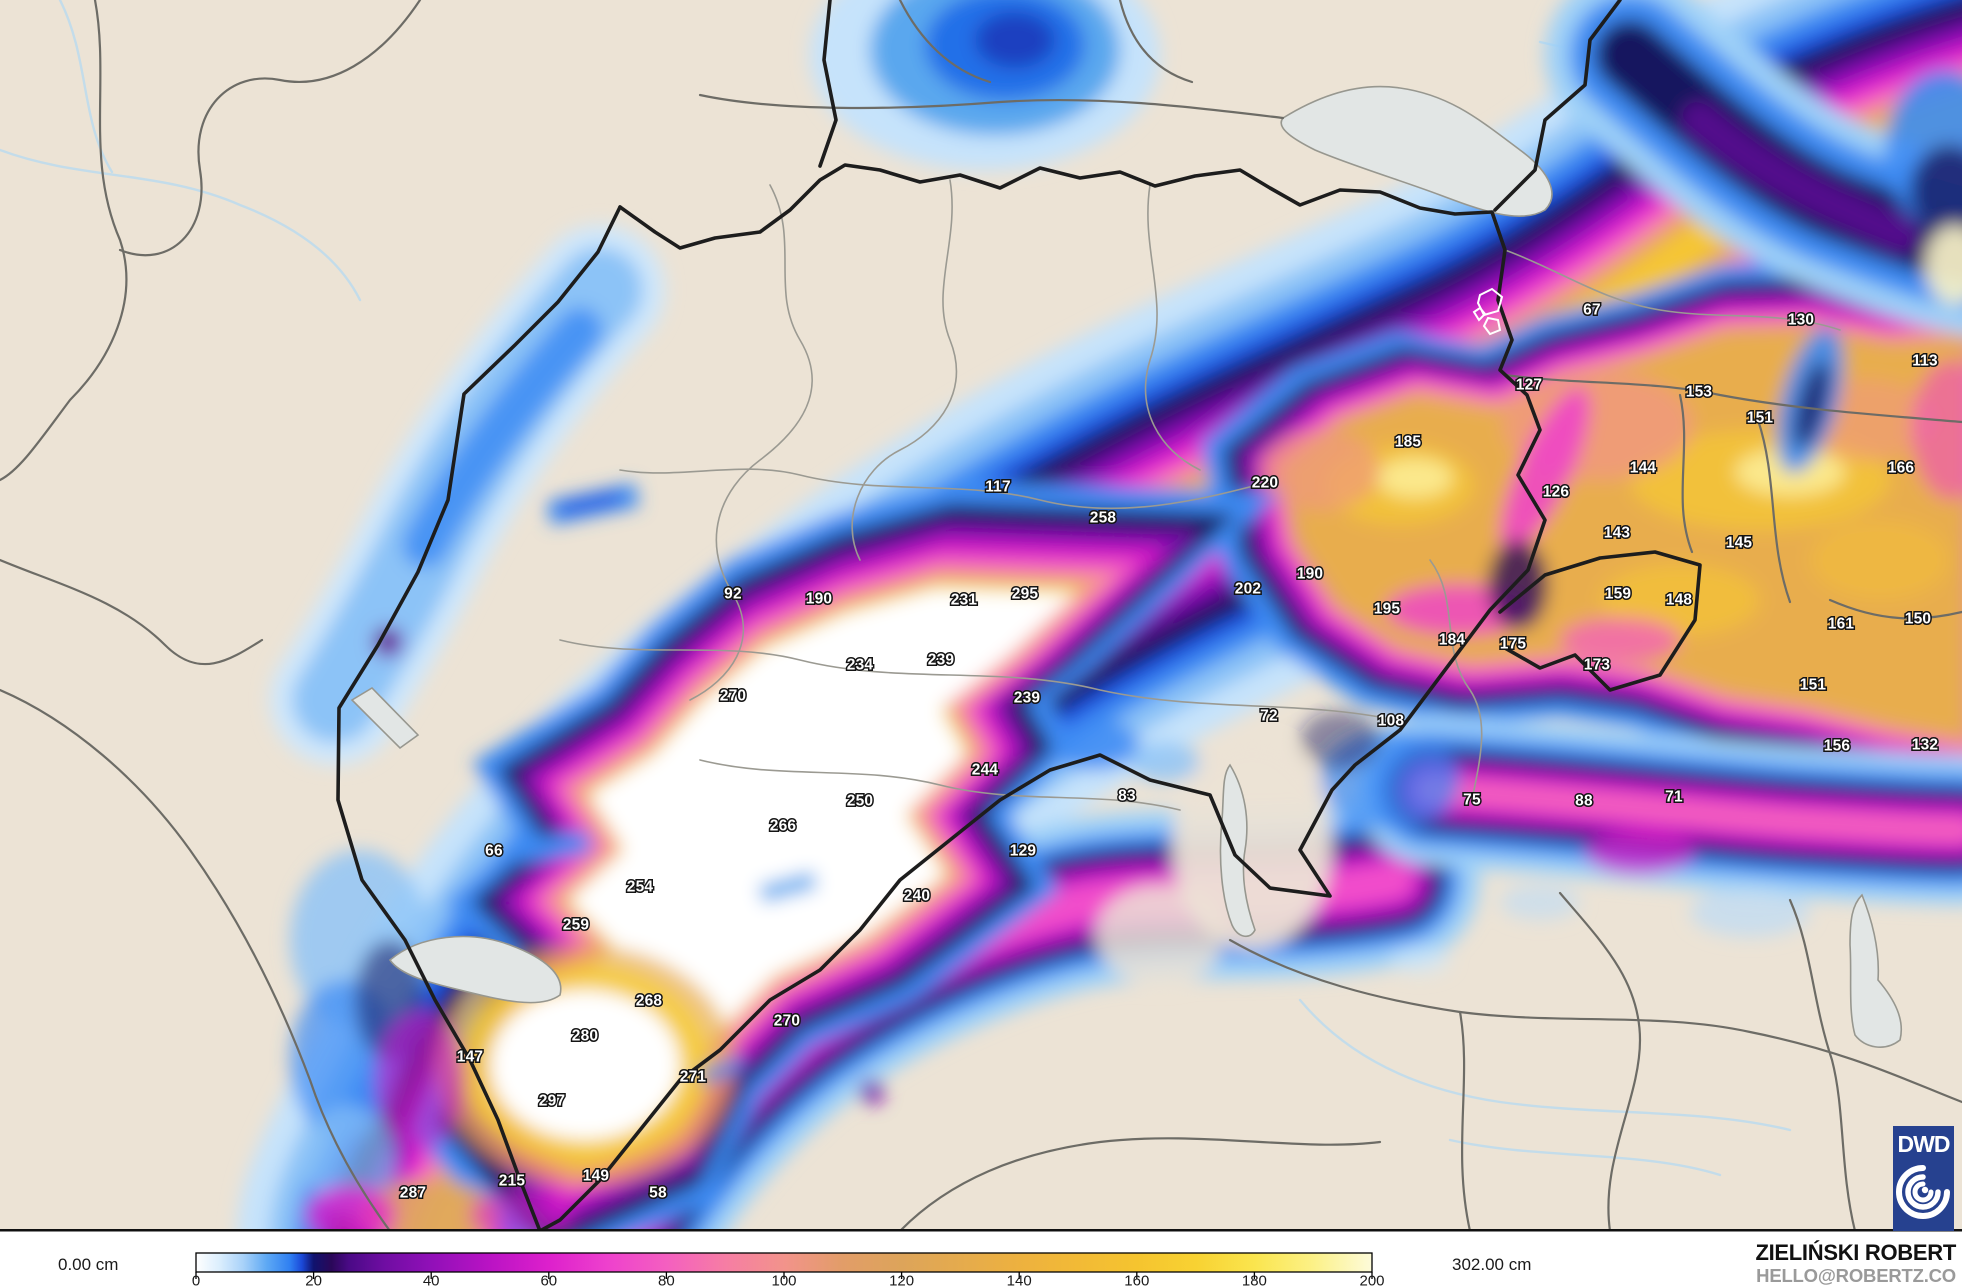  Describe the element at coordinates (1841, 624) in the screenshot. I see `snow-depth-label: 161` at that location.